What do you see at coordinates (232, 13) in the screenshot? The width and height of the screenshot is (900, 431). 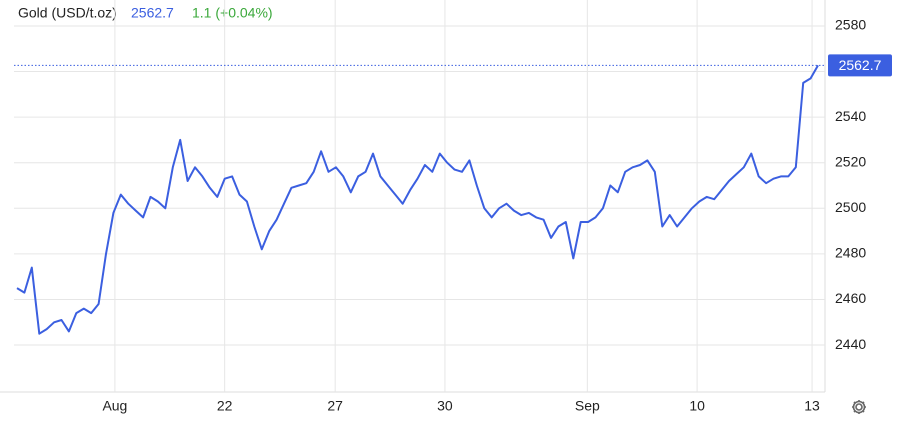 I see `change: 1.1 (+0.04%)` at bounding box center [232, 13].